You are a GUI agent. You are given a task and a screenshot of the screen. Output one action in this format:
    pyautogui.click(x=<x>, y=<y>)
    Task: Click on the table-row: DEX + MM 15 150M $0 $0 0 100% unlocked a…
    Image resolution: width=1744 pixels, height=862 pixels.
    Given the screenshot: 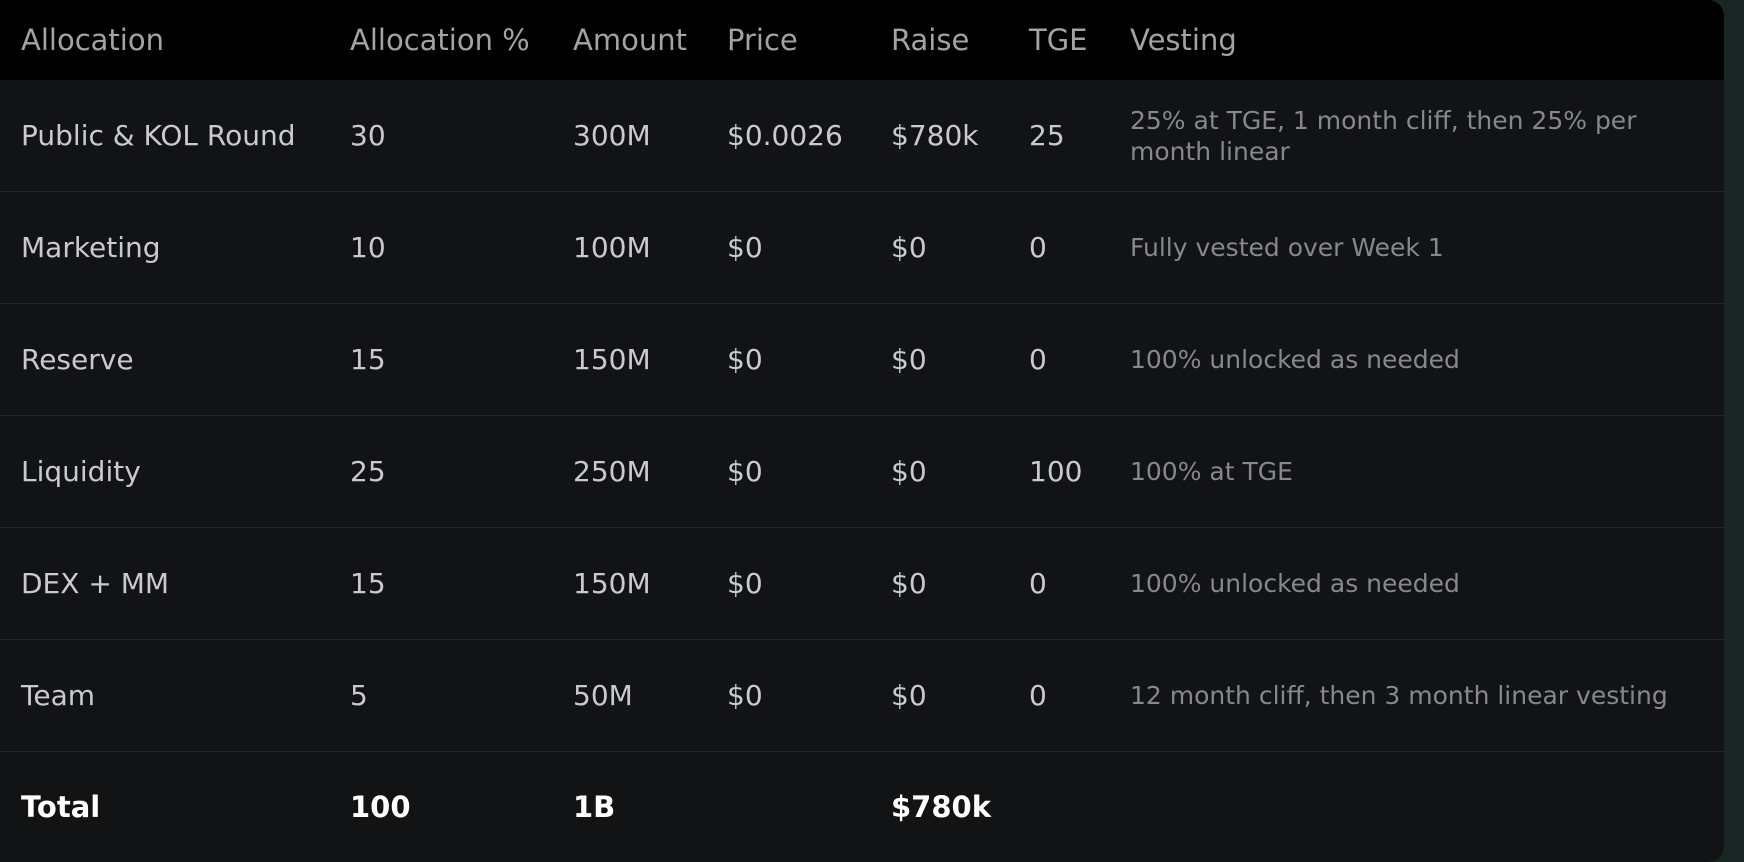 What is the action you would take?
    pyautogui.click(x=862, y=584)
    